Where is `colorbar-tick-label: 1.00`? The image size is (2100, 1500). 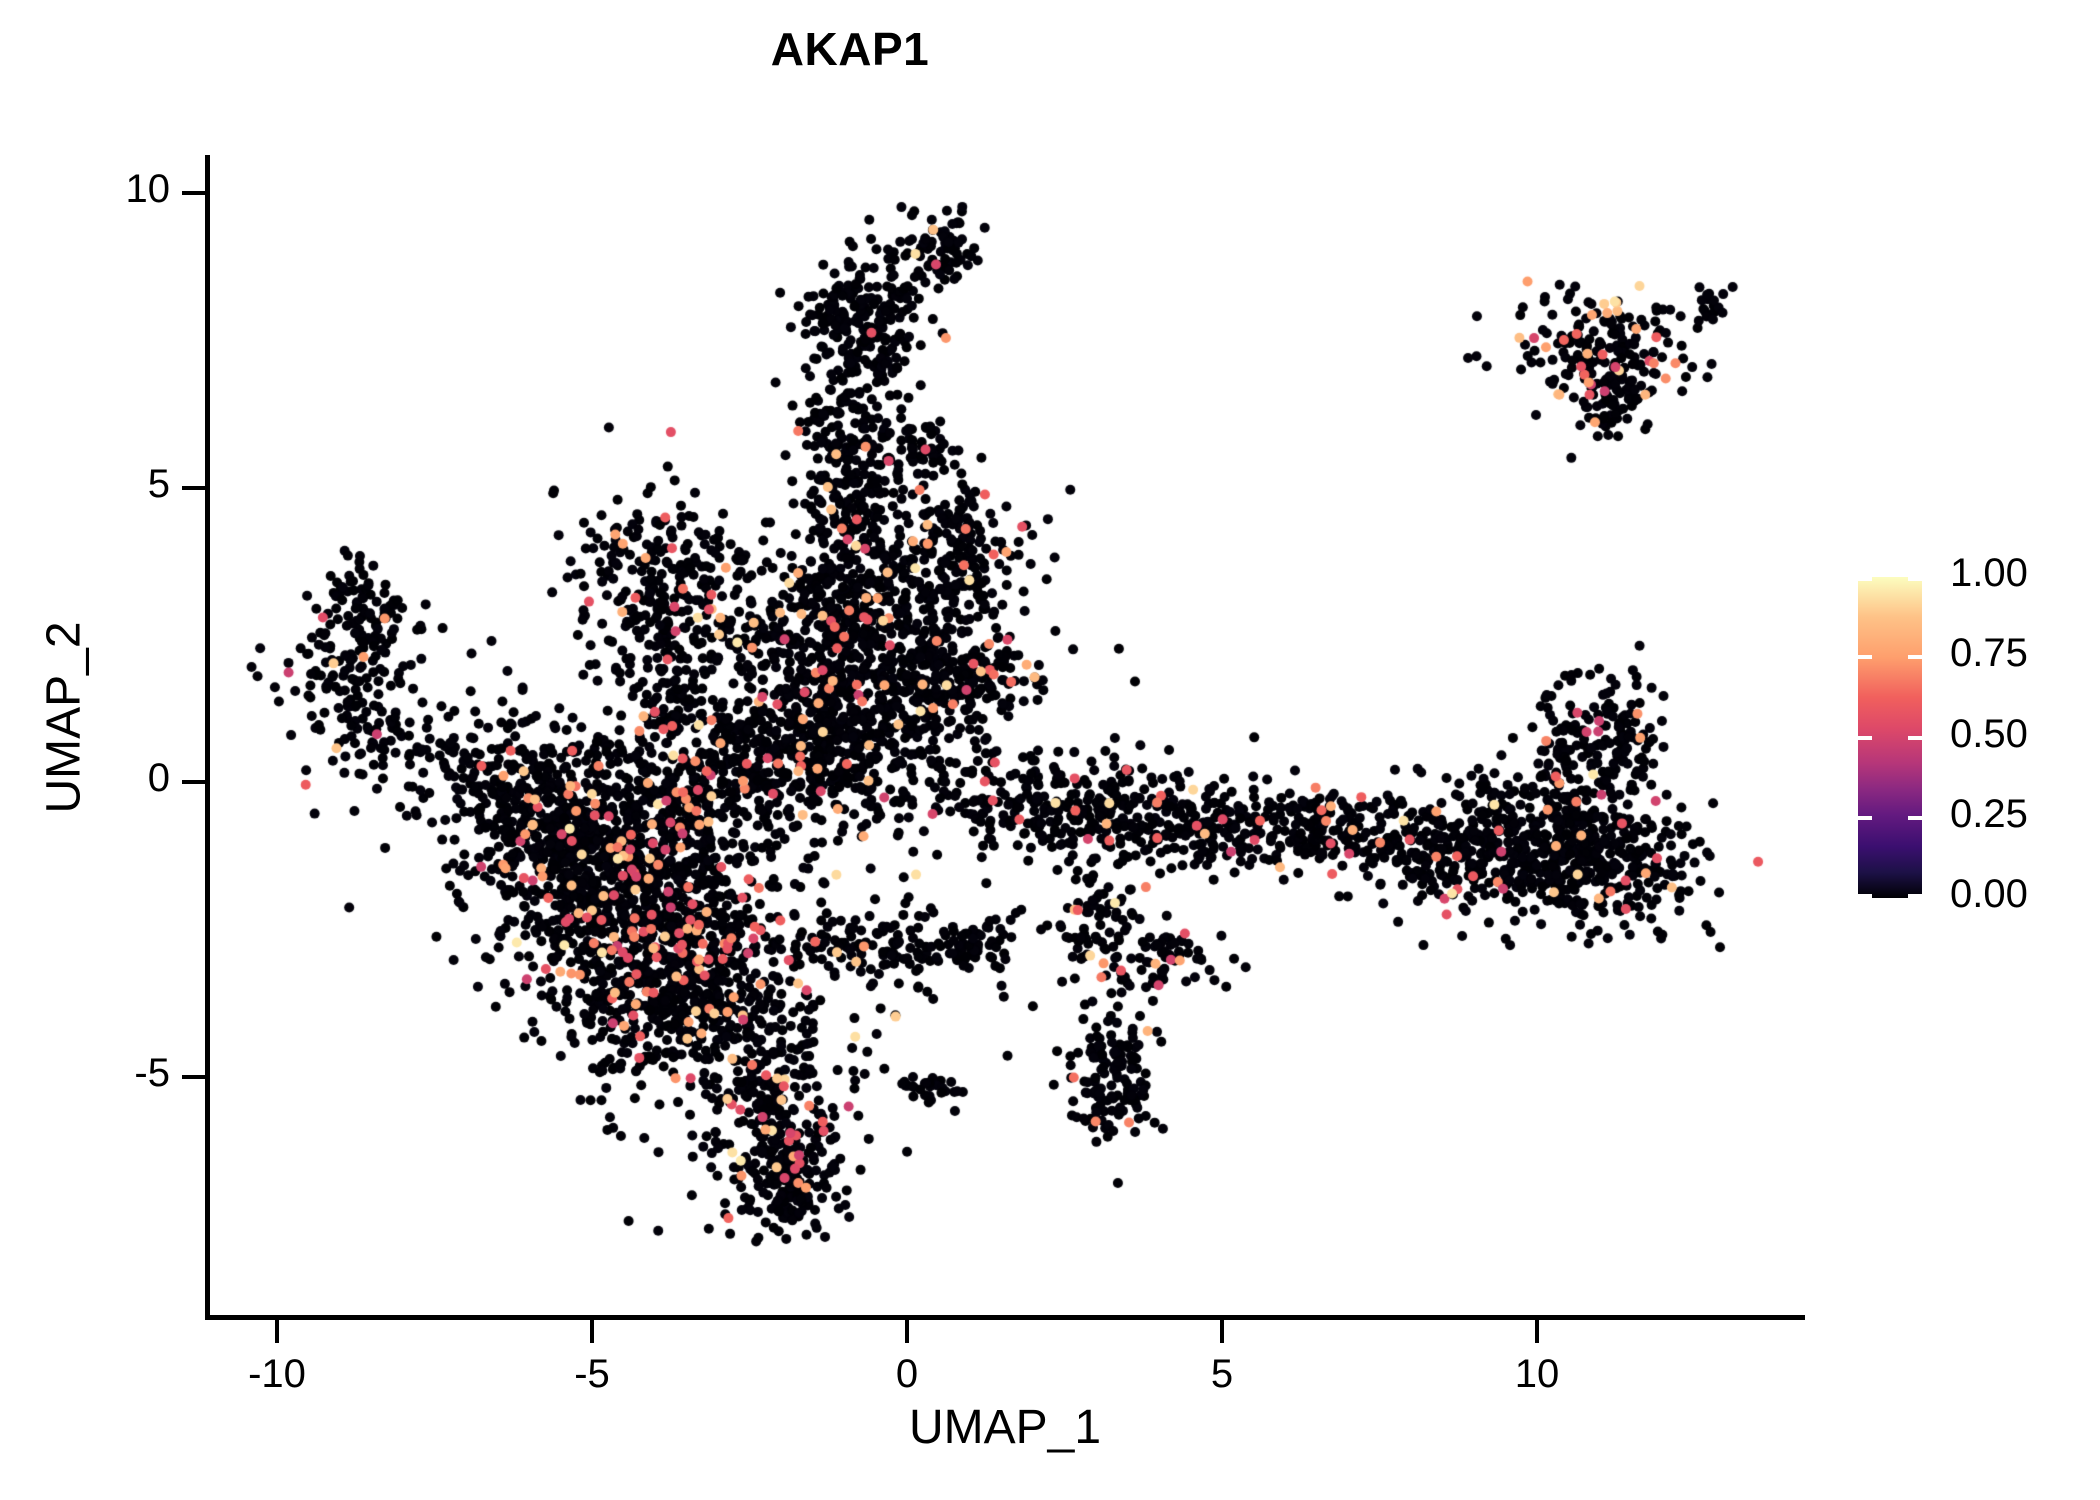 colorbar-tick-label: 1.00 is located at coordinates (1989, 573).